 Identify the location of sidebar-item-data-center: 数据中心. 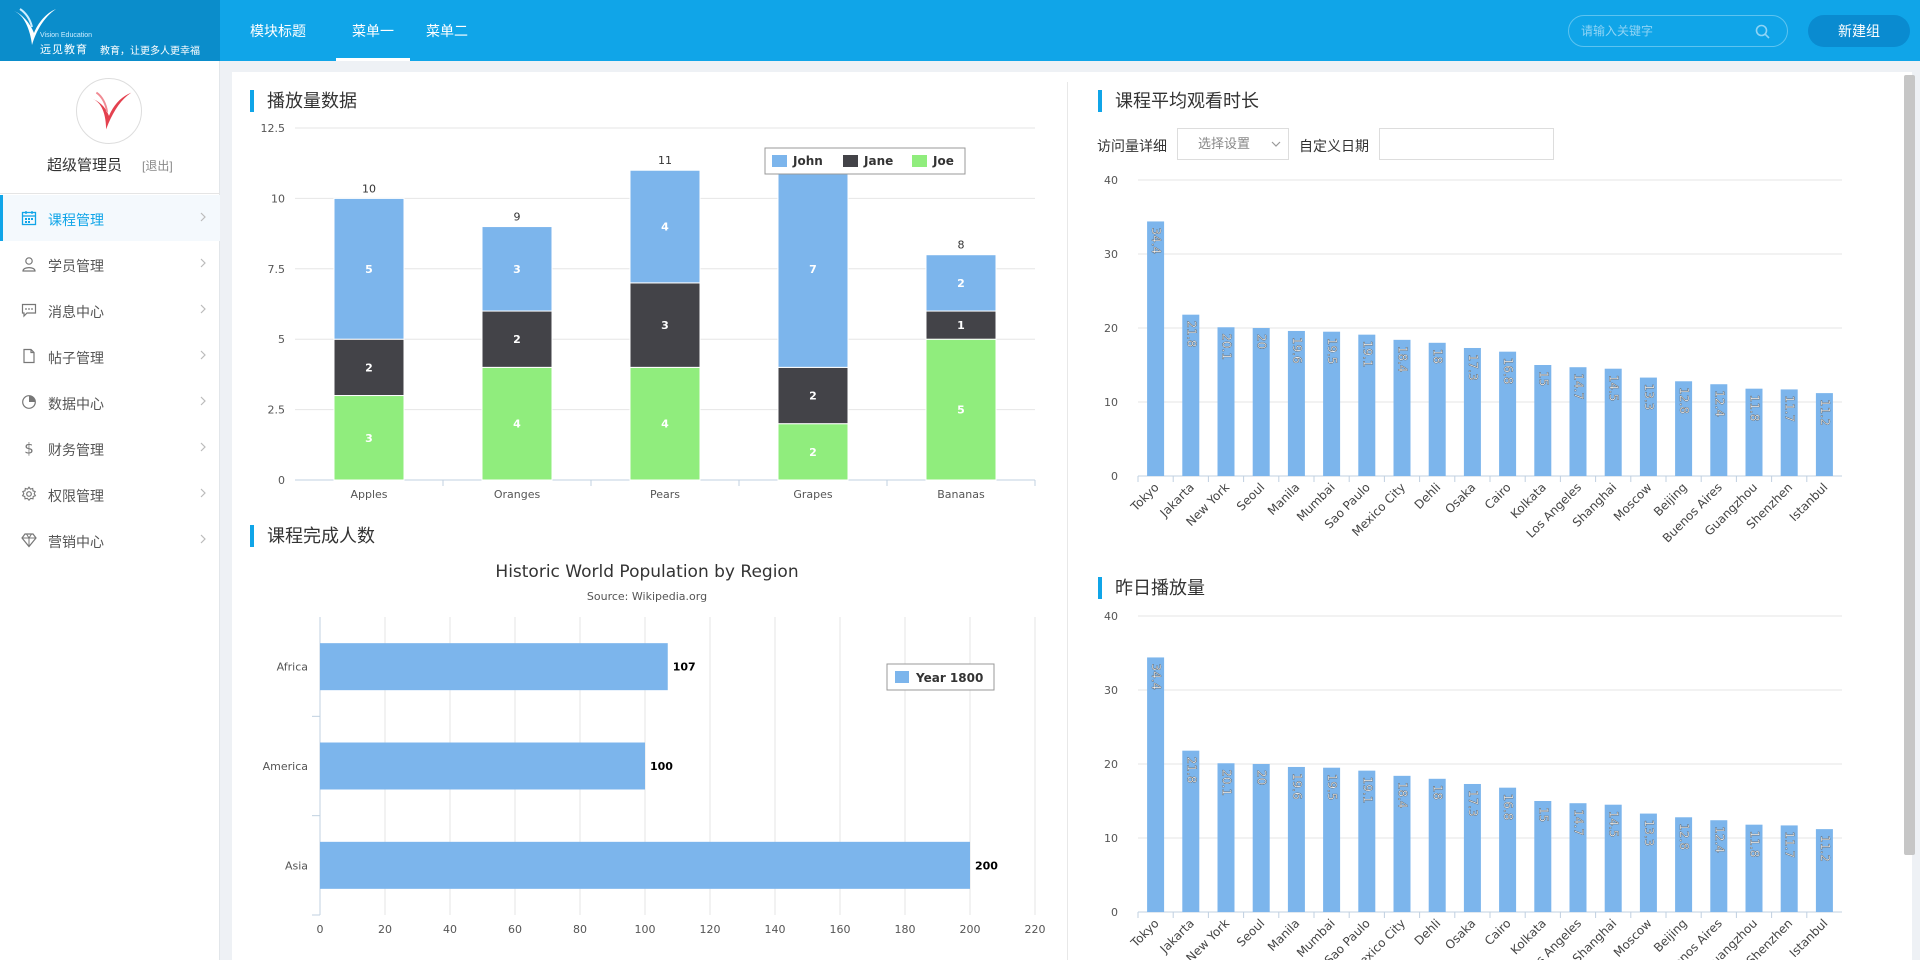
(110, 402).